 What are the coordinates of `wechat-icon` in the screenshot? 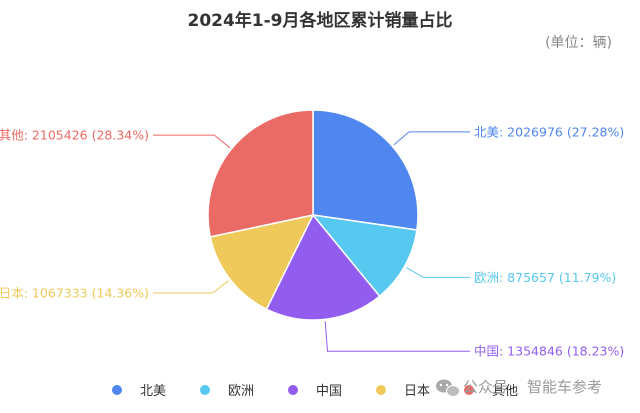 It's located at (448, 388).